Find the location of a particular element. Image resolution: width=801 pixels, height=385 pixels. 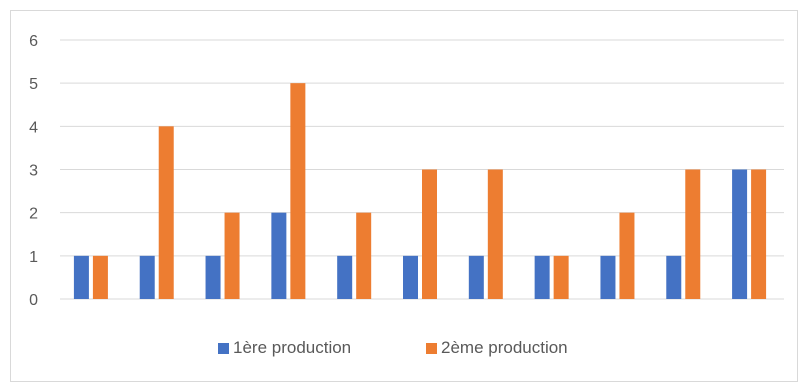

y-tick-label: 2 is located at coordinates (33, 214).